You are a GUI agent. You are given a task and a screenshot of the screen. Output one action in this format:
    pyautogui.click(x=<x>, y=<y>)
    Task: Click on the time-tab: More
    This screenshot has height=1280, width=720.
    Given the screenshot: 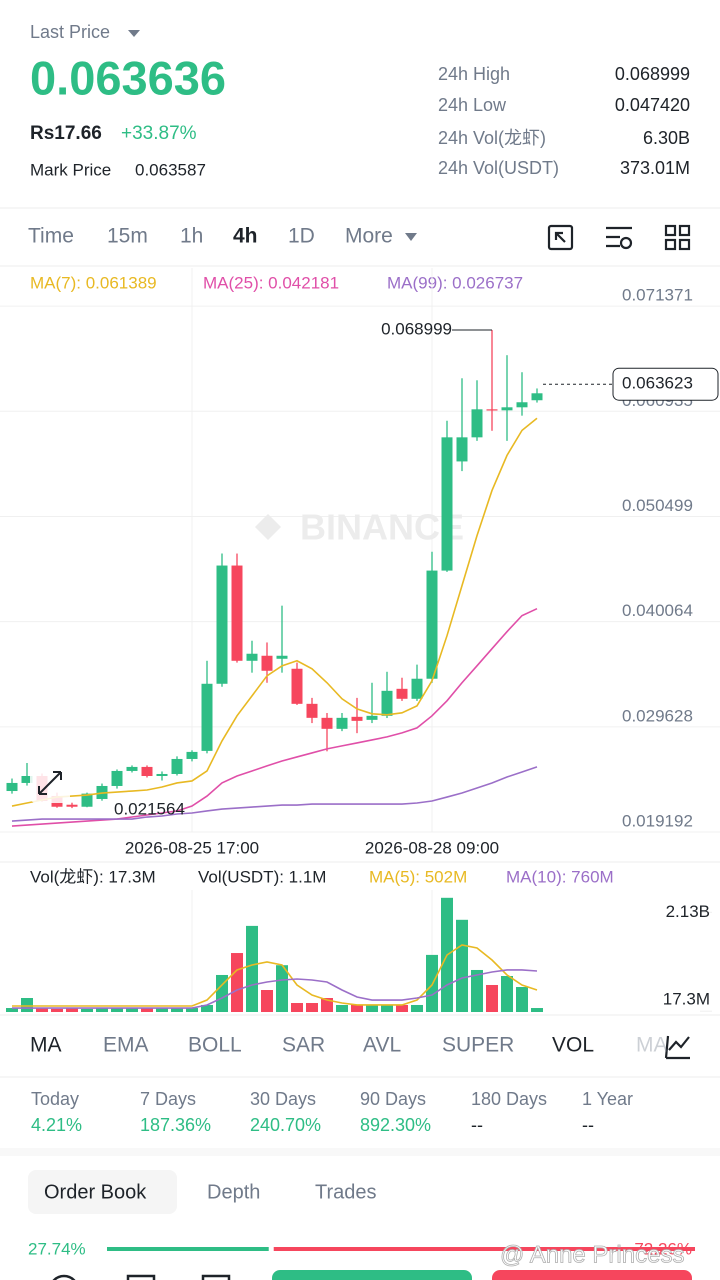 What is the action you would take?
    pyautogui.click(x=369, y=236)
    